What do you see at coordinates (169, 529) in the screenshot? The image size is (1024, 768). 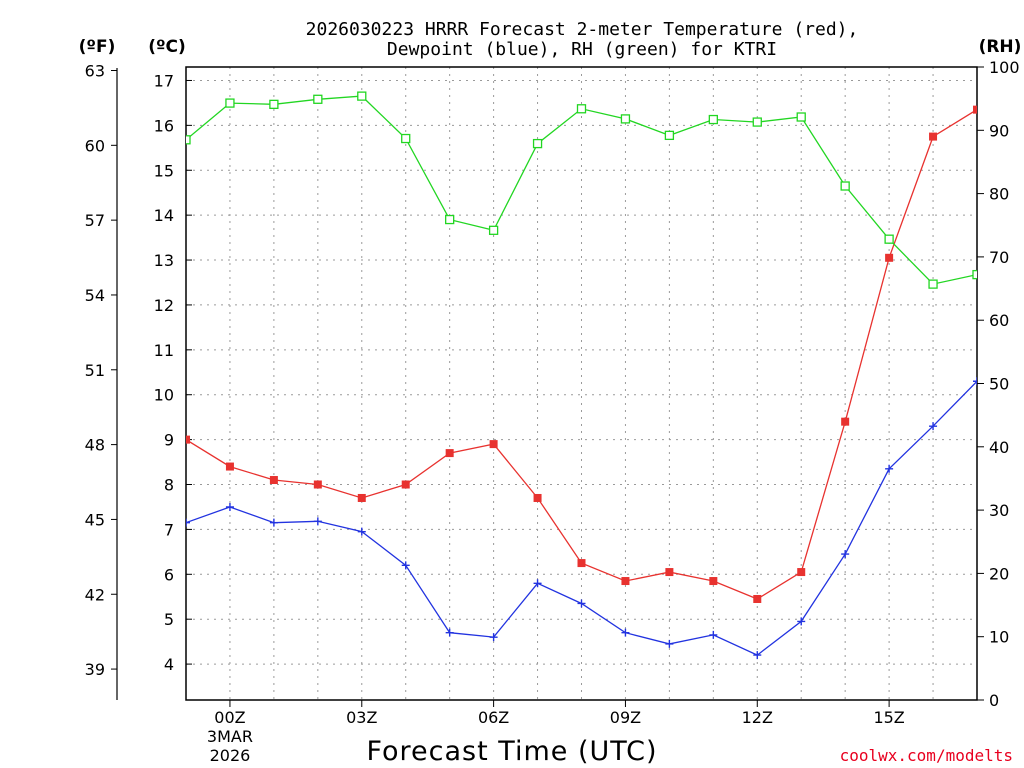 I see `celsius-tick-label: 7` at bounding box center [169, 529].